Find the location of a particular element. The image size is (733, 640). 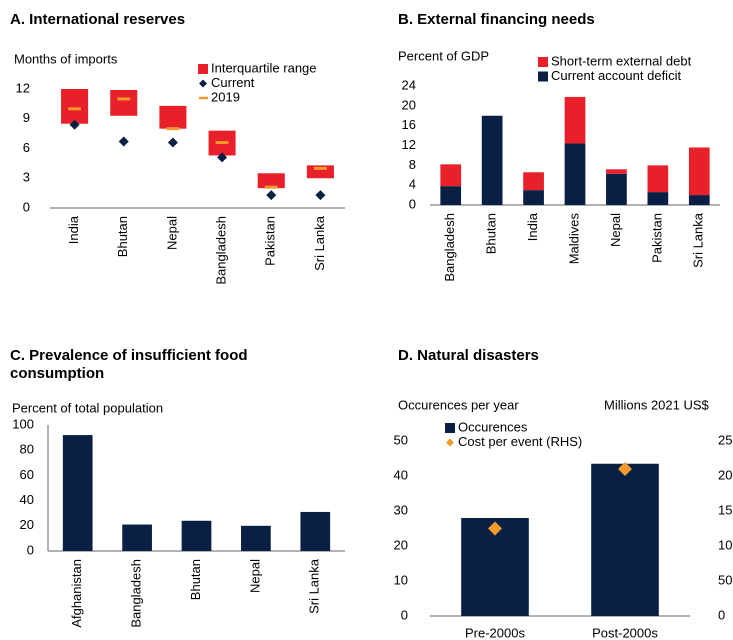

y-tick-label: 3 is located at coordinates (26, 177).